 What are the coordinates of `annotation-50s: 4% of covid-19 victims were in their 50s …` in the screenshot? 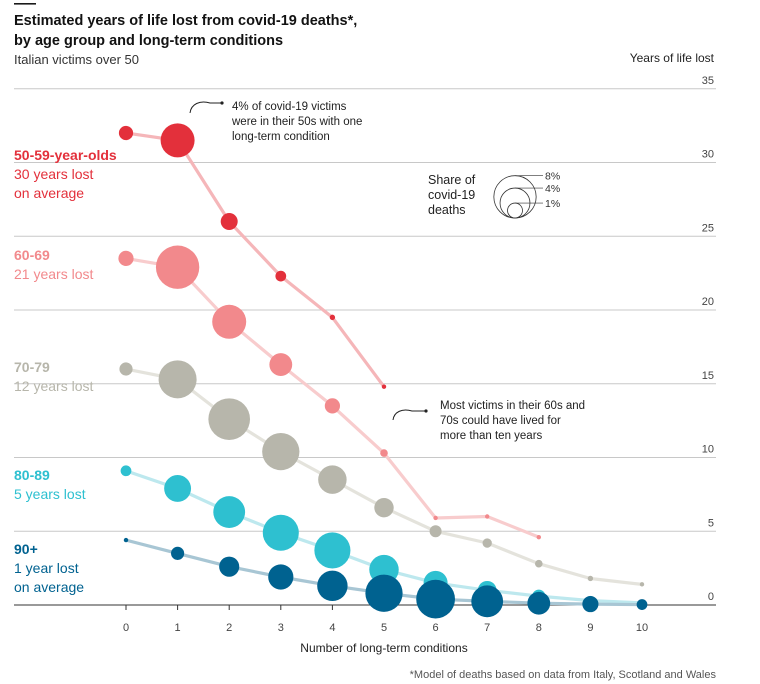 It's located at (275, 122).